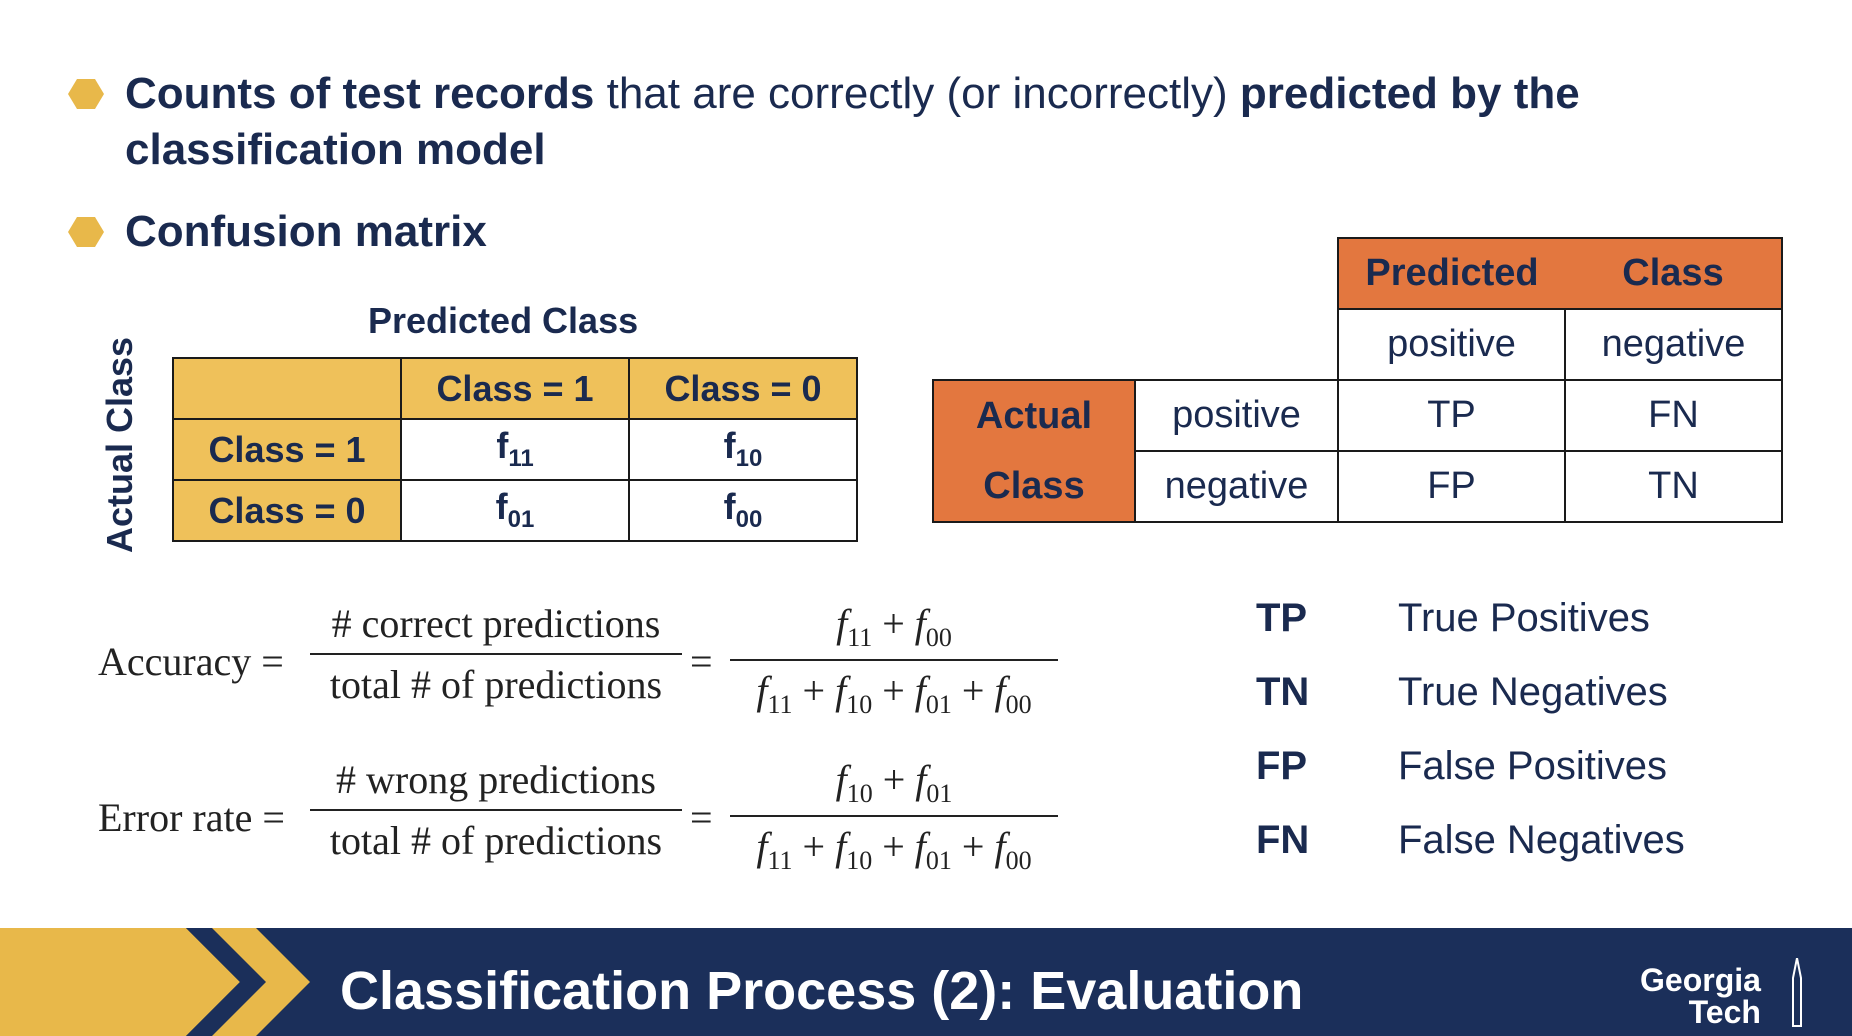 The image size is (1852, 1036). Describe the element at coordinates (701, 817) in the screenshot. I see `error-eq2: =` at that location.